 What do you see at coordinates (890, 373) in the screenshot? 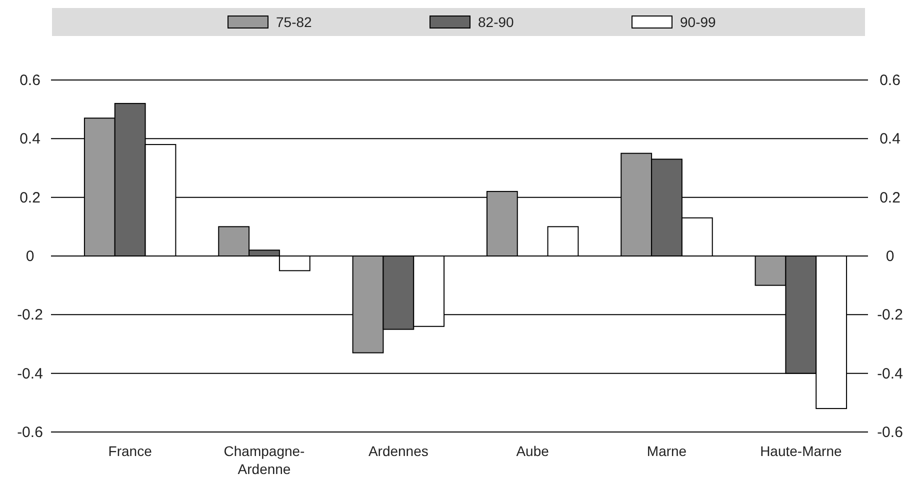
I see `y2-tick-label: -0.4` at bounding box center [890, 373].